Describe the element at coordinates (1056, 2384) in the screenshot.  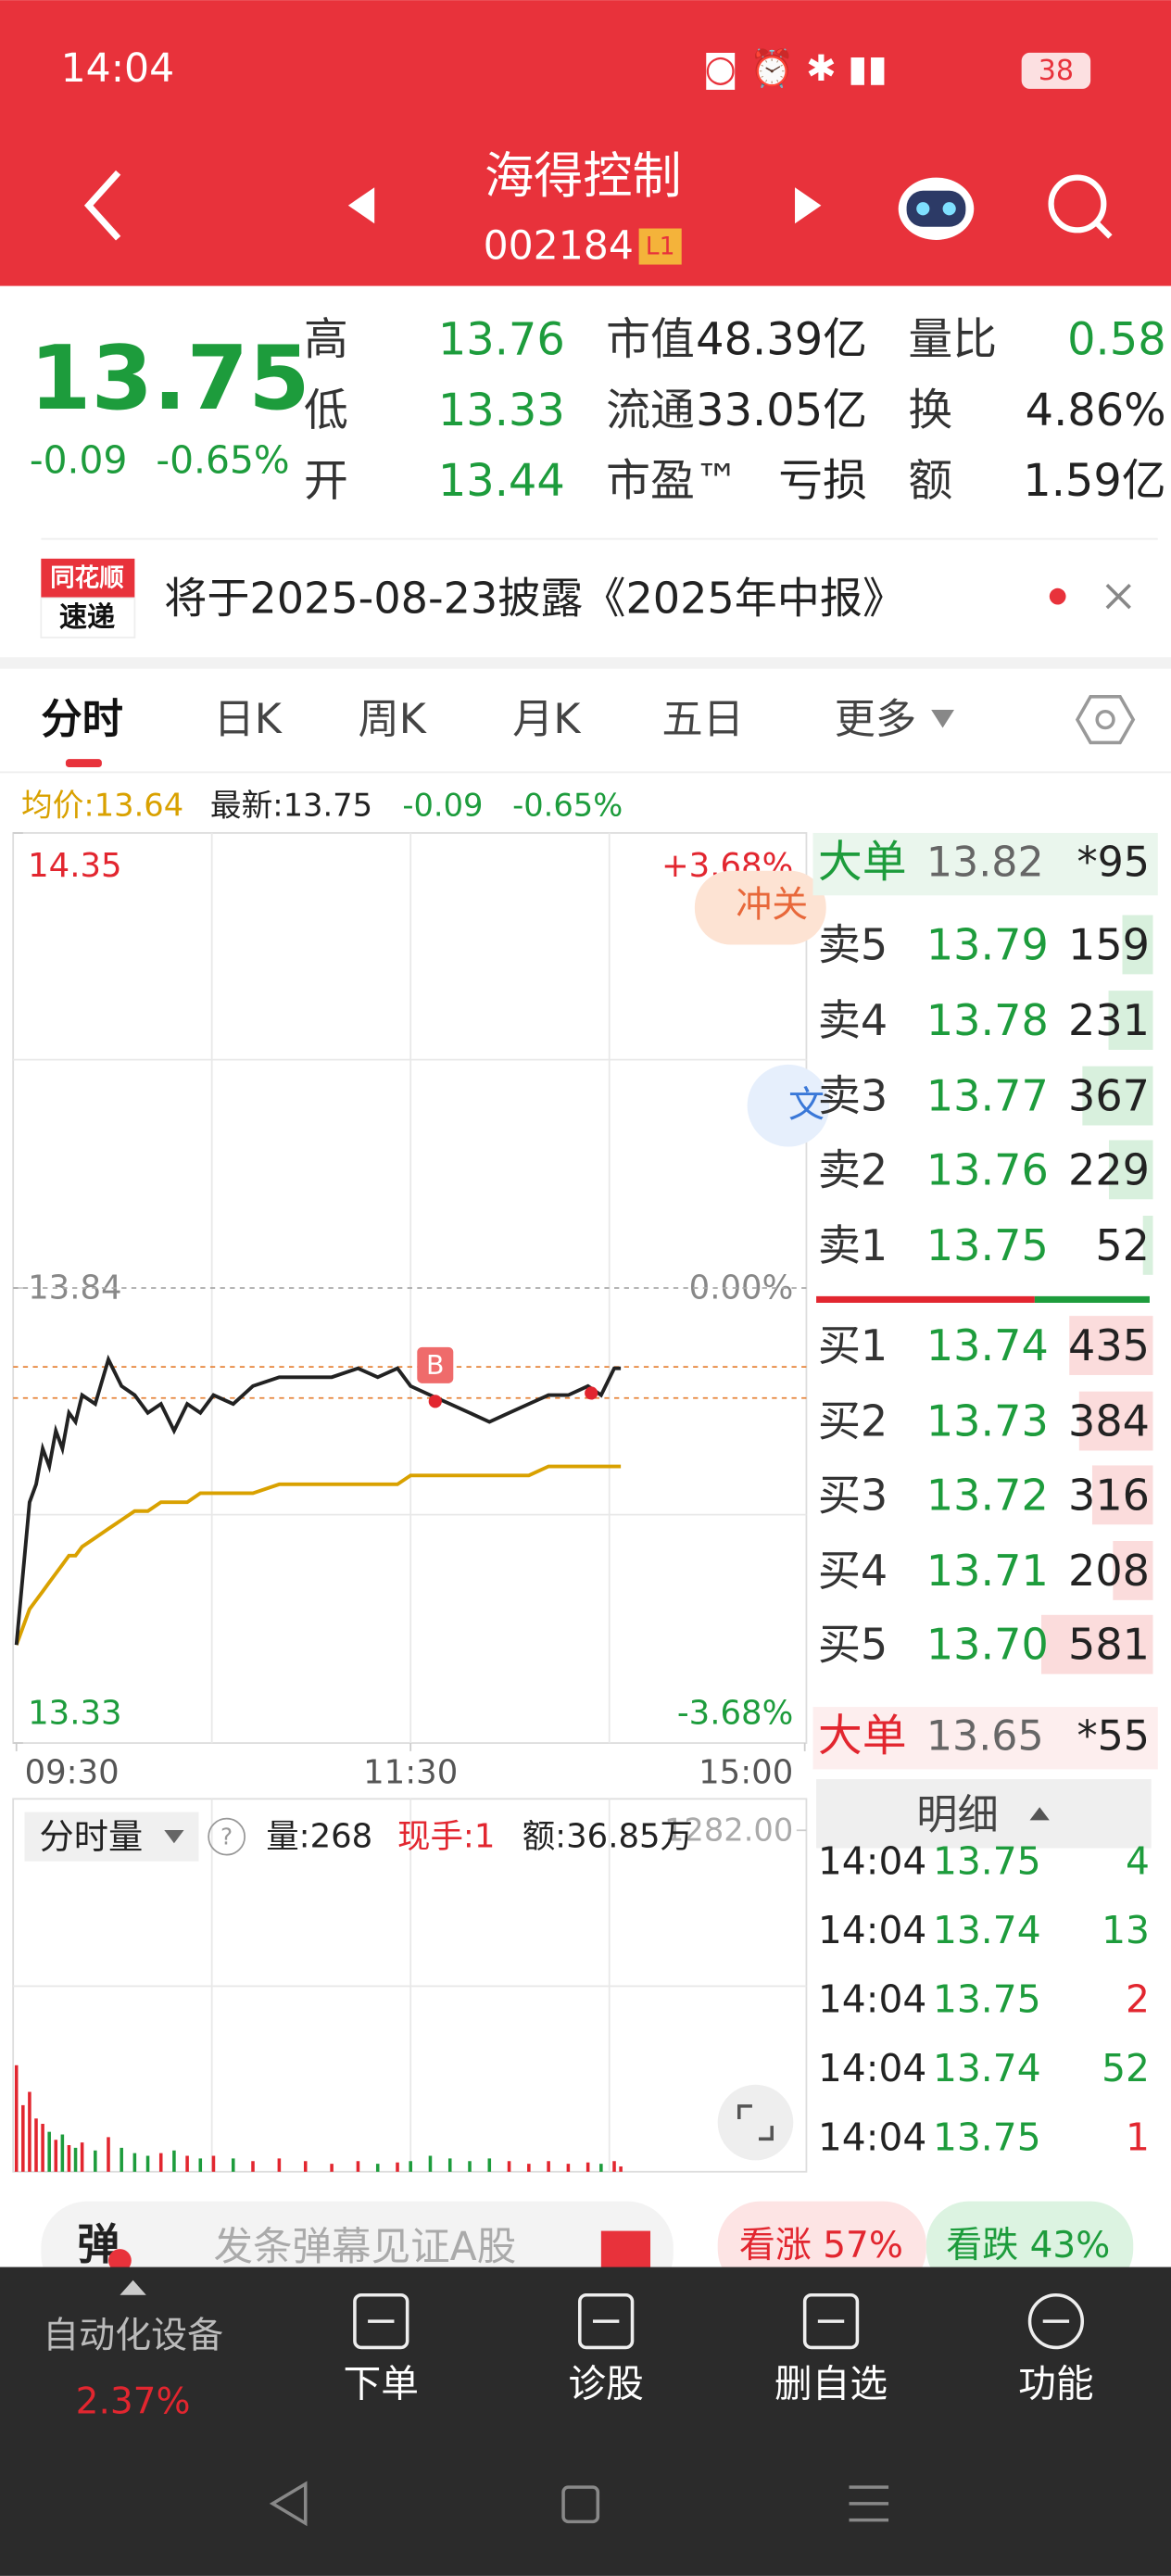
I see `nav-label: 功能` at that location.